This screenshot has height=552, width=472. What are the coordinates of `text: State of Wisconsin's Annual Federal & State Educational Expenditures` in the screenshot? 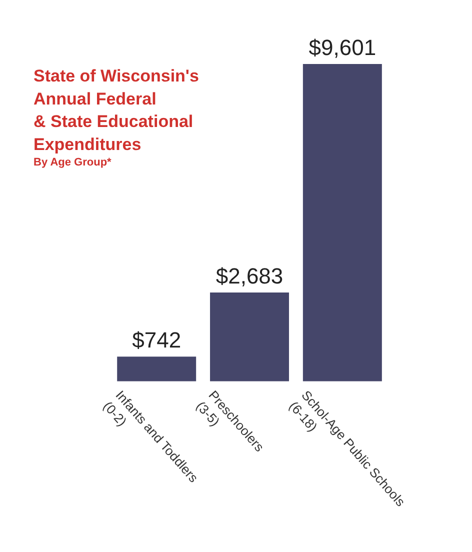 It's located at (116, 110).